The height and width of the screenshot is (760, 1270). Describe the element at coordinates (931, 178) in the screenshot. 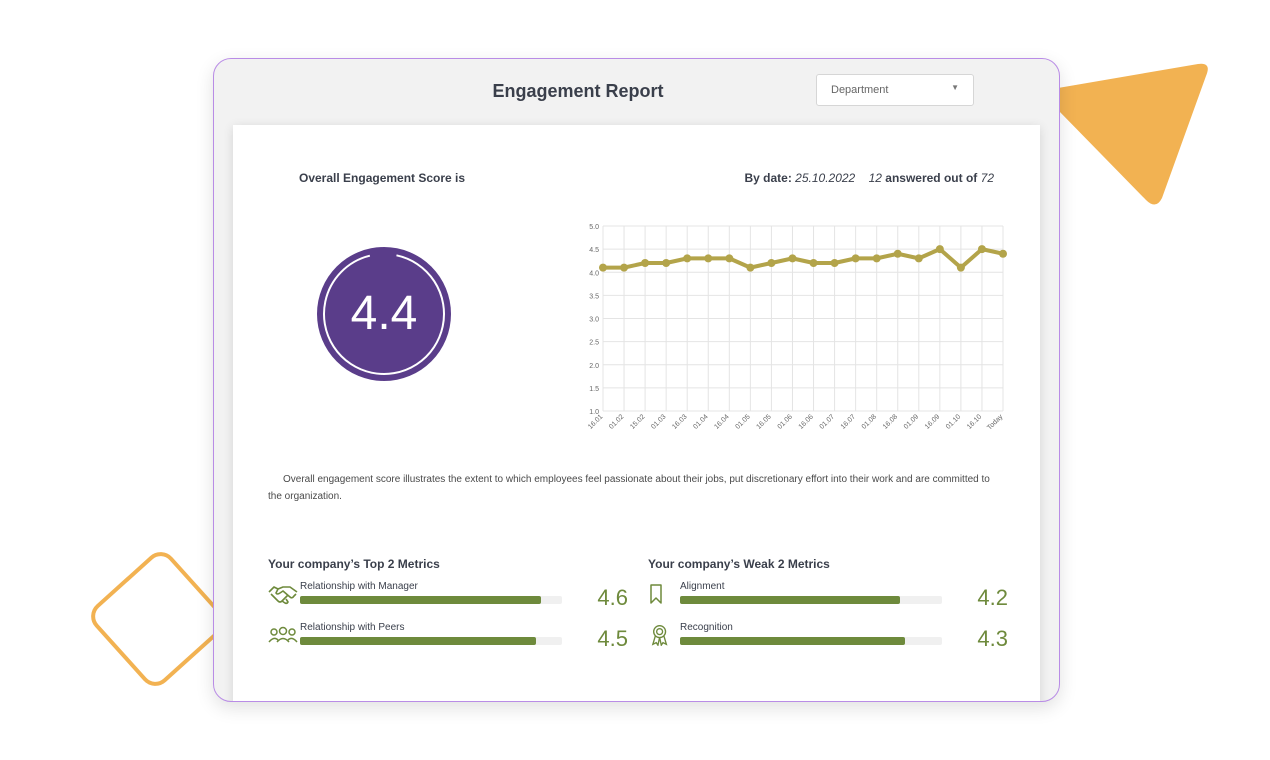

I see `answered-text: answered out of` at that location.